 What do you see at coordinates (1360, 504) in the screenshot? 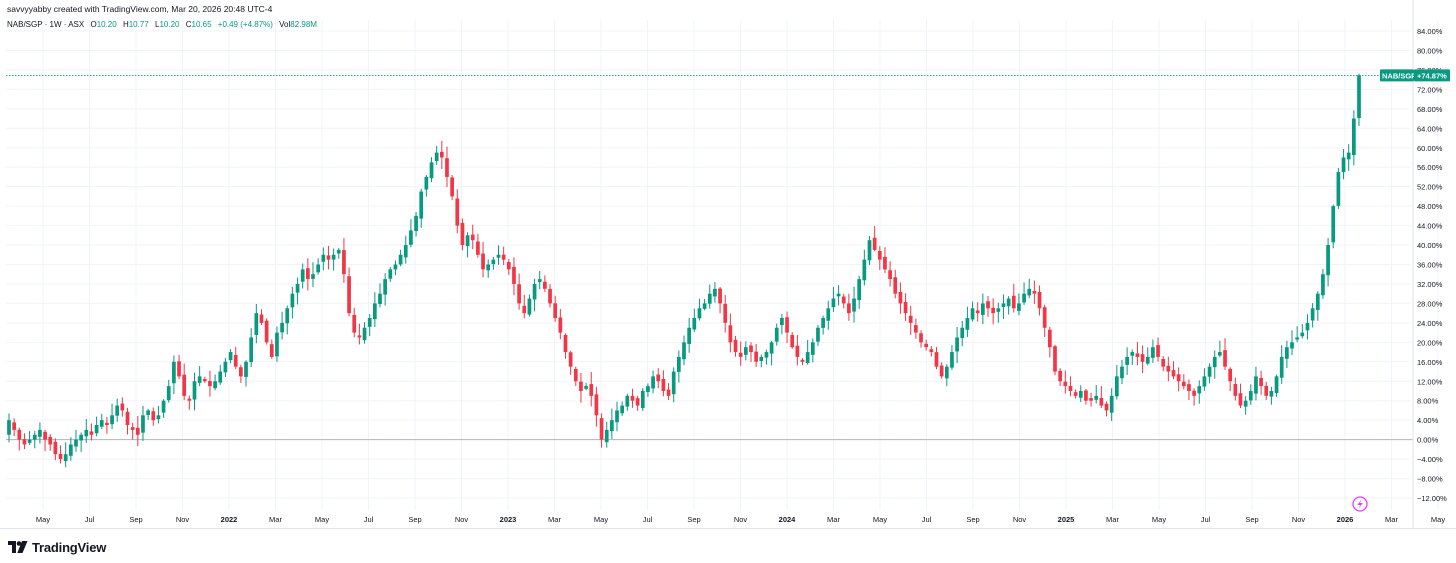
I see `lightning-icon` at bounding box center [1360, 504].